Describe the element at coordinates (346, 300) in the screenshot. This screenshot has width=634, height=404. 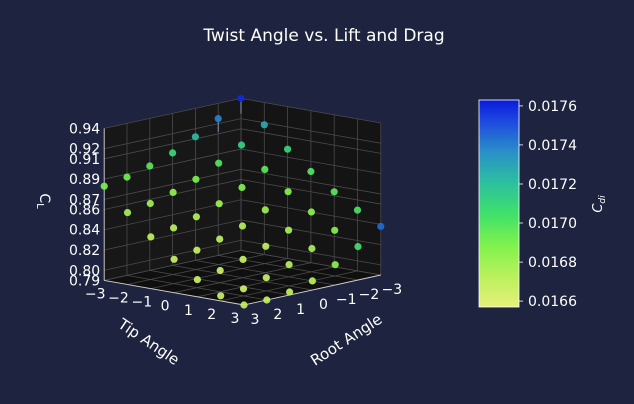
I see `y-tick-label: −1` at that location.